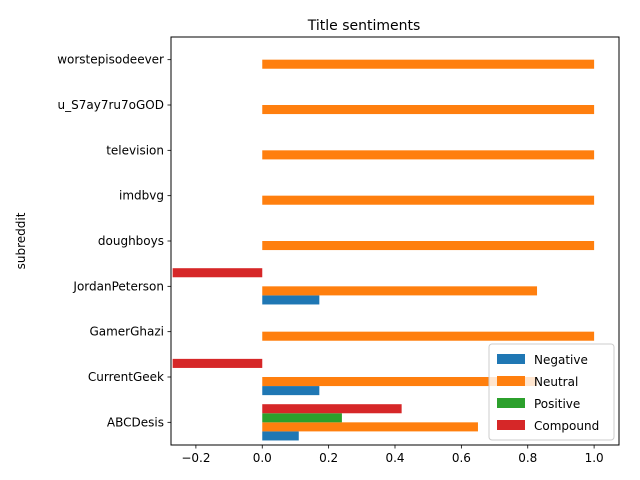 The image size is (640, 480). Describe the element at coordinates (118, 286) in the screenshot. I see `y-tick-label: JordanPeterson` at that location.